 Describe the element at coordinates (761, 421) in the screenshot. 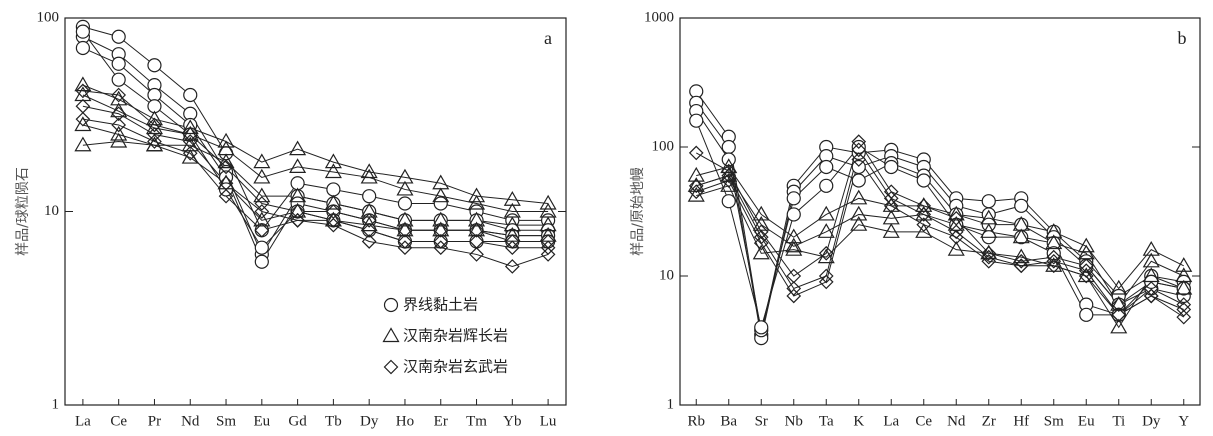

I see `x-tick-label: Sr` at that location.